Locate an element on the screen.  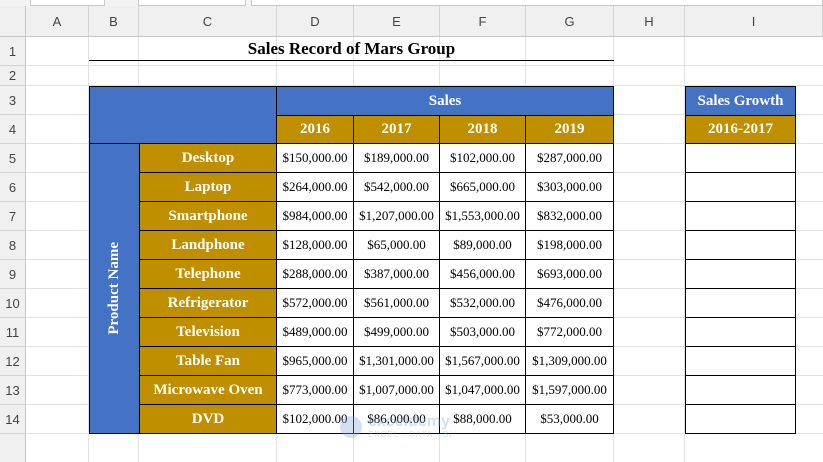
sales-cell: $264,000.00 is located at coordinates (315, 187).